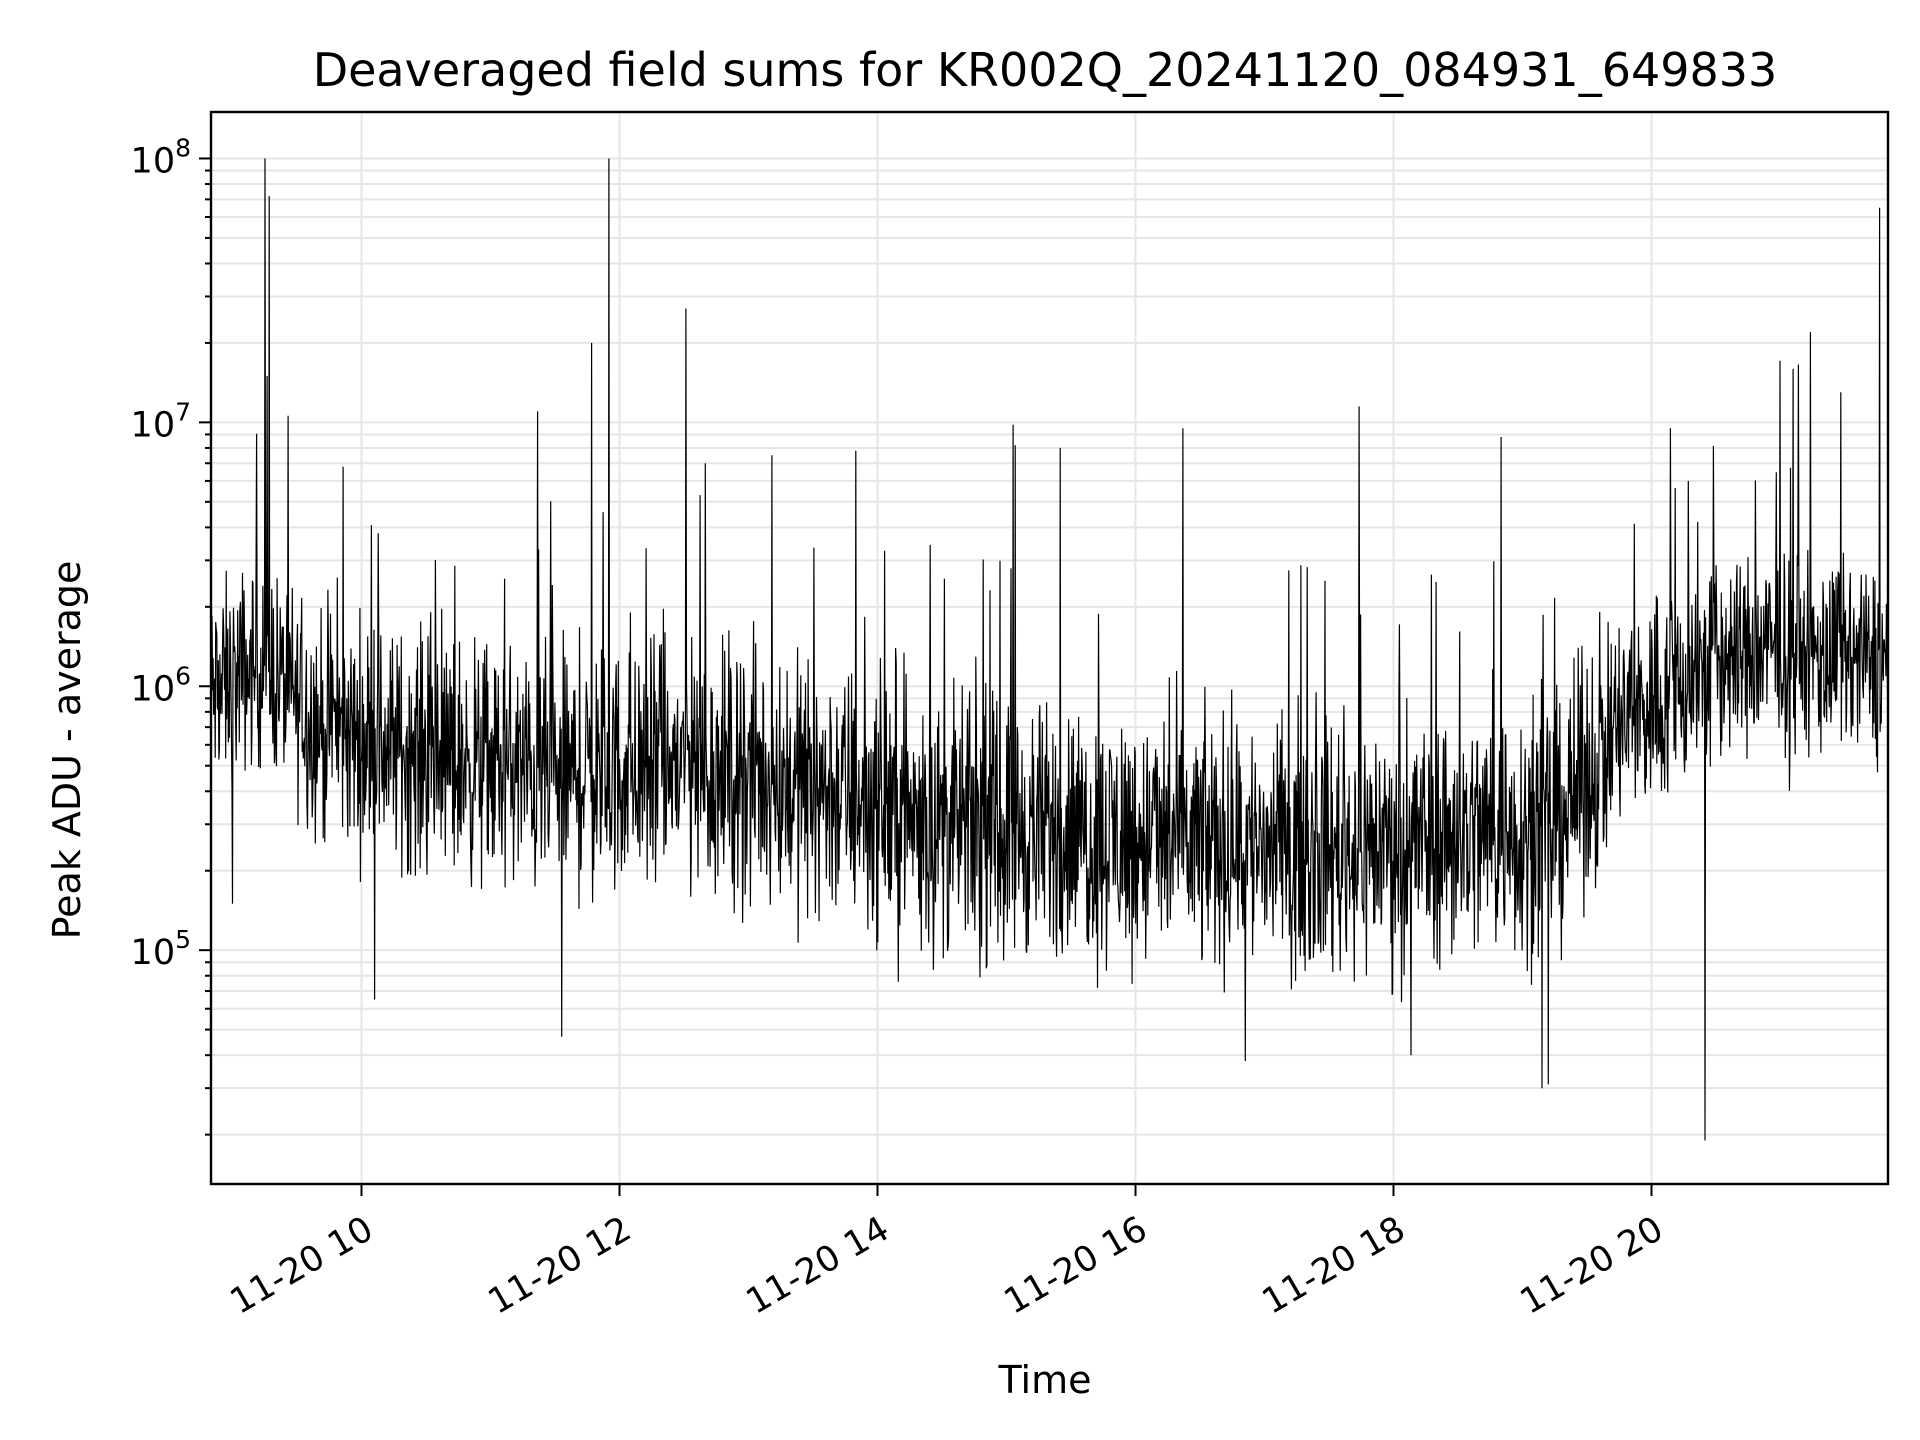  What do you see at coordinates (67, 750) in the screenshot?
I see `y-axis-label: Peak ADU - average` at bounding box center [67, 750].